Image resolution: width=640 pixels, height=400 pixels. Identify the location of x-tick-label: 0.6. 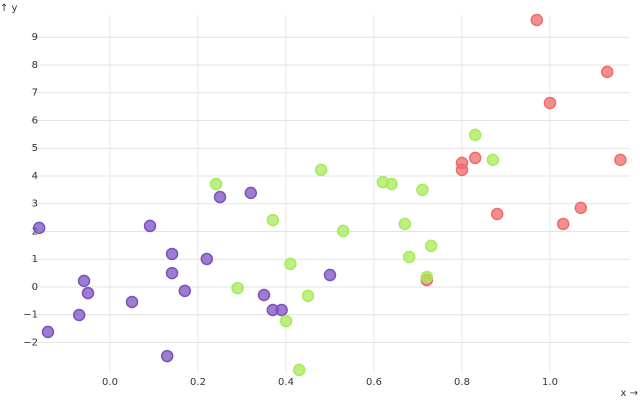
(374, 382).